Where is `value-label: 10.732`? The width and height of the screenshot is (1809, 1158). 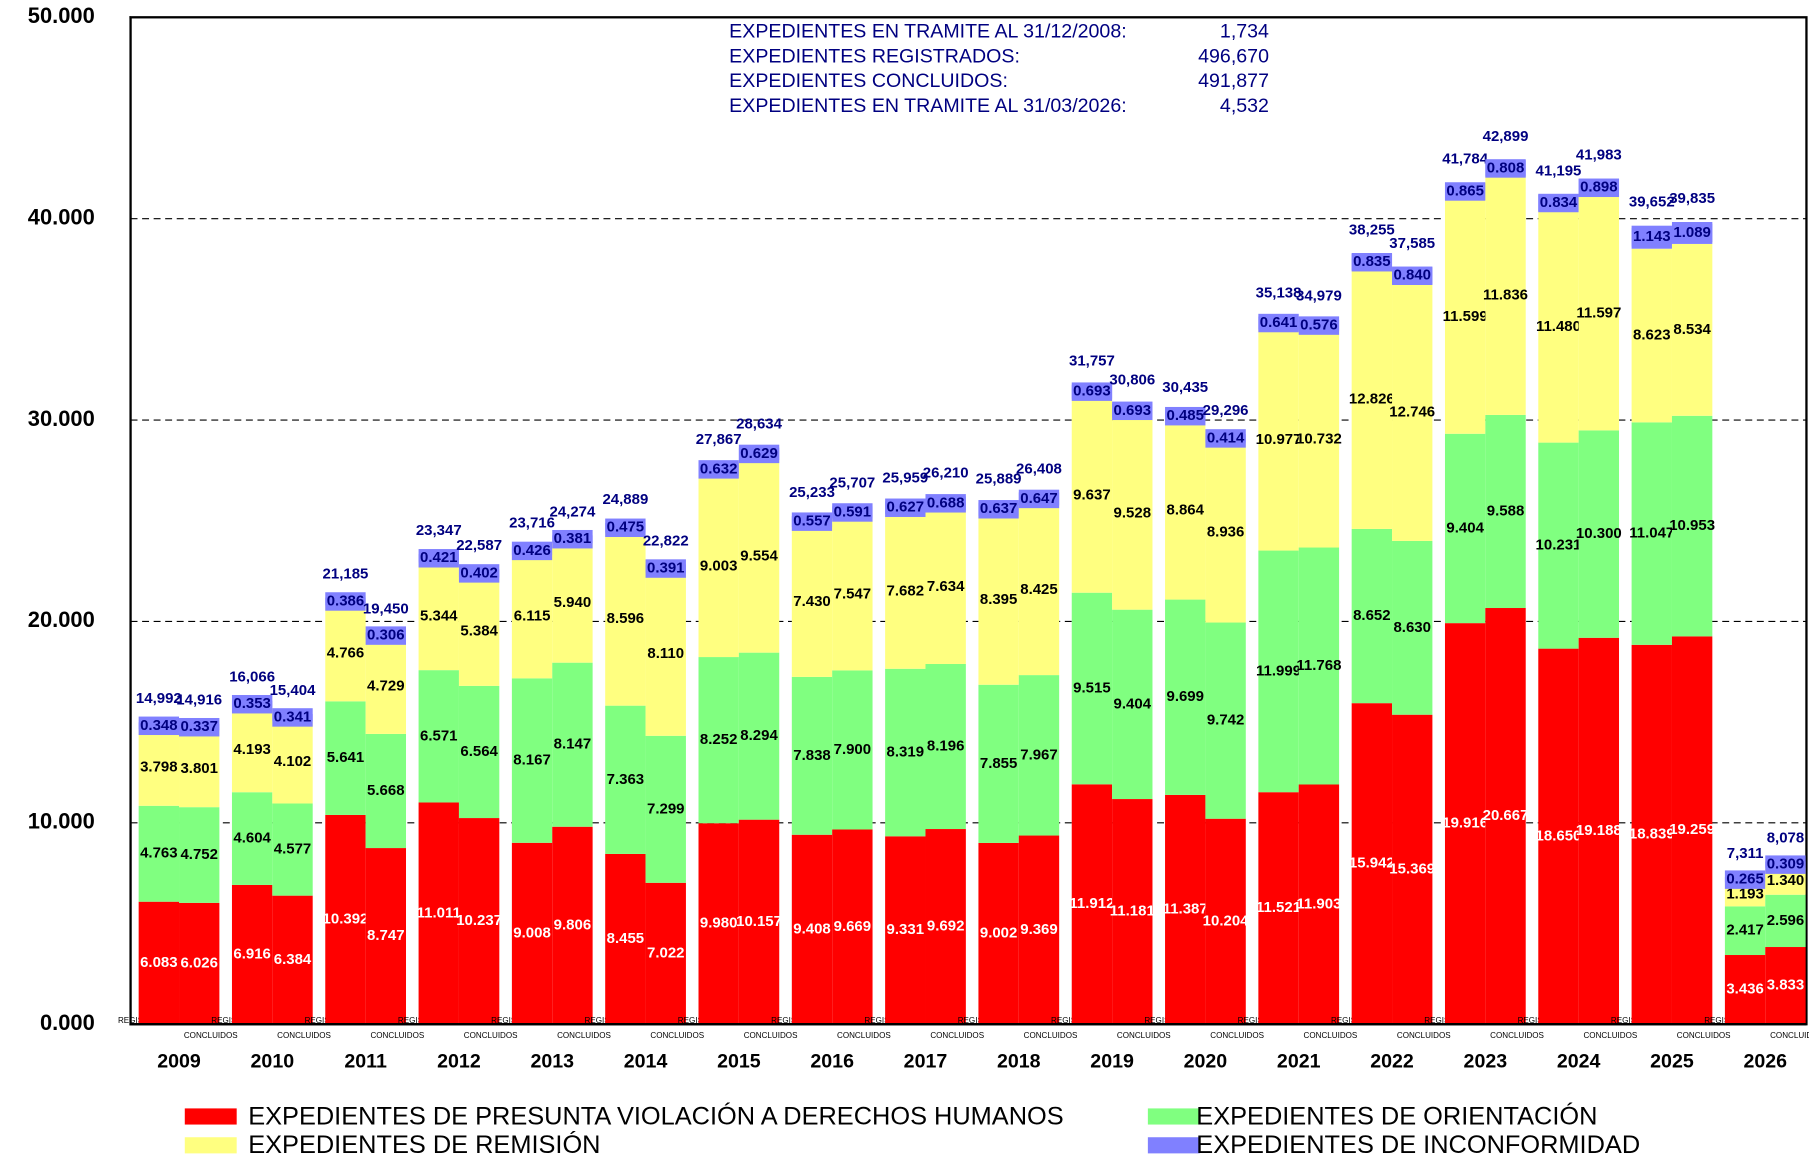
value-label: 10.732 is located at coordinates (1319, 438).